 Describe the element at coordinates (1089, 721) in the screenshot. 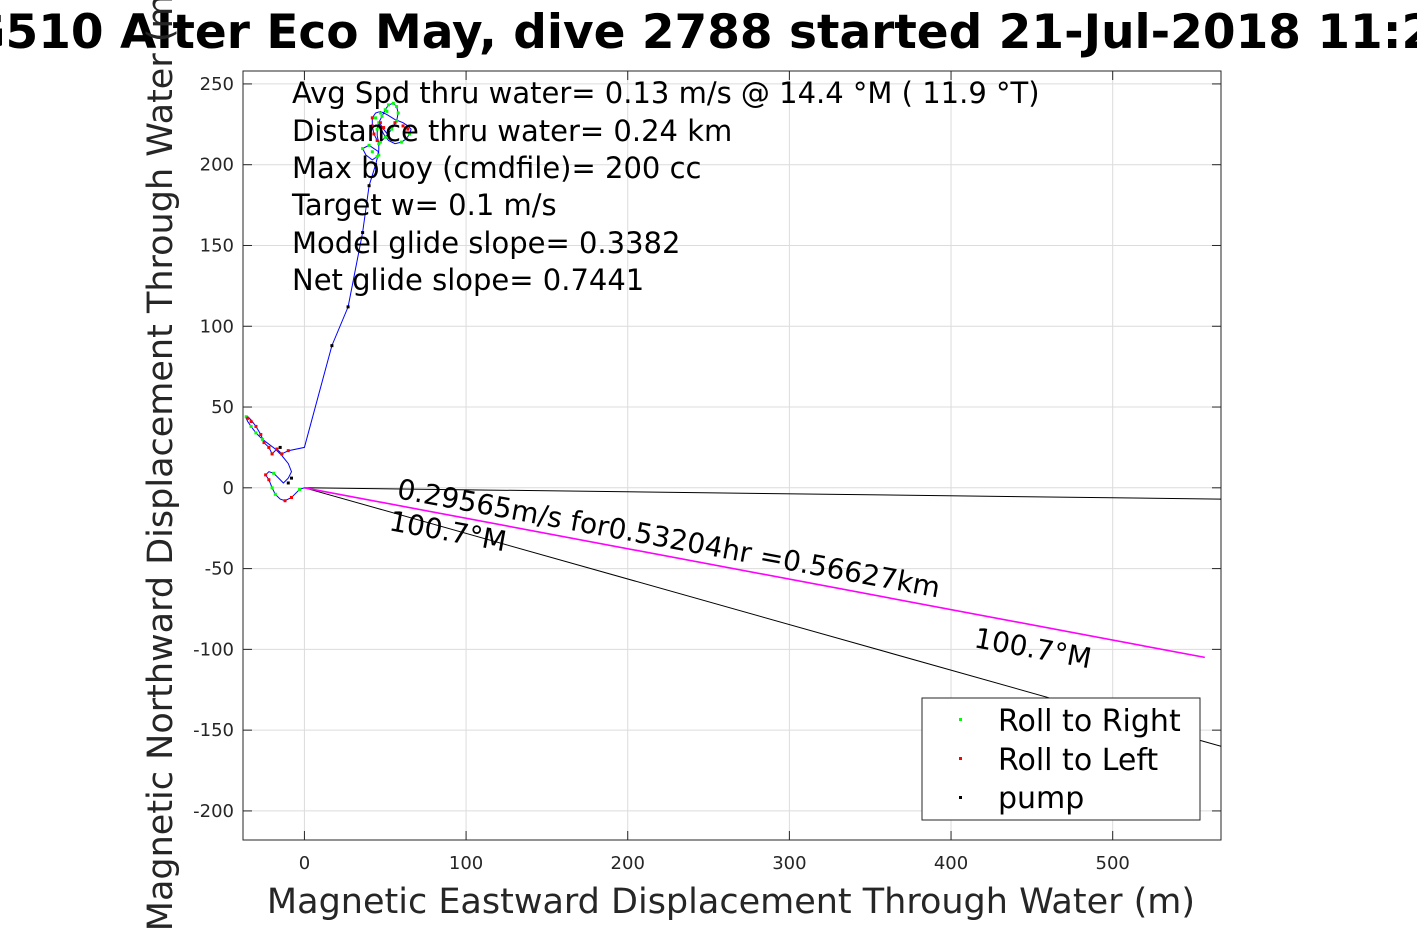

I see `legend-label: Roll to Right` at that location.